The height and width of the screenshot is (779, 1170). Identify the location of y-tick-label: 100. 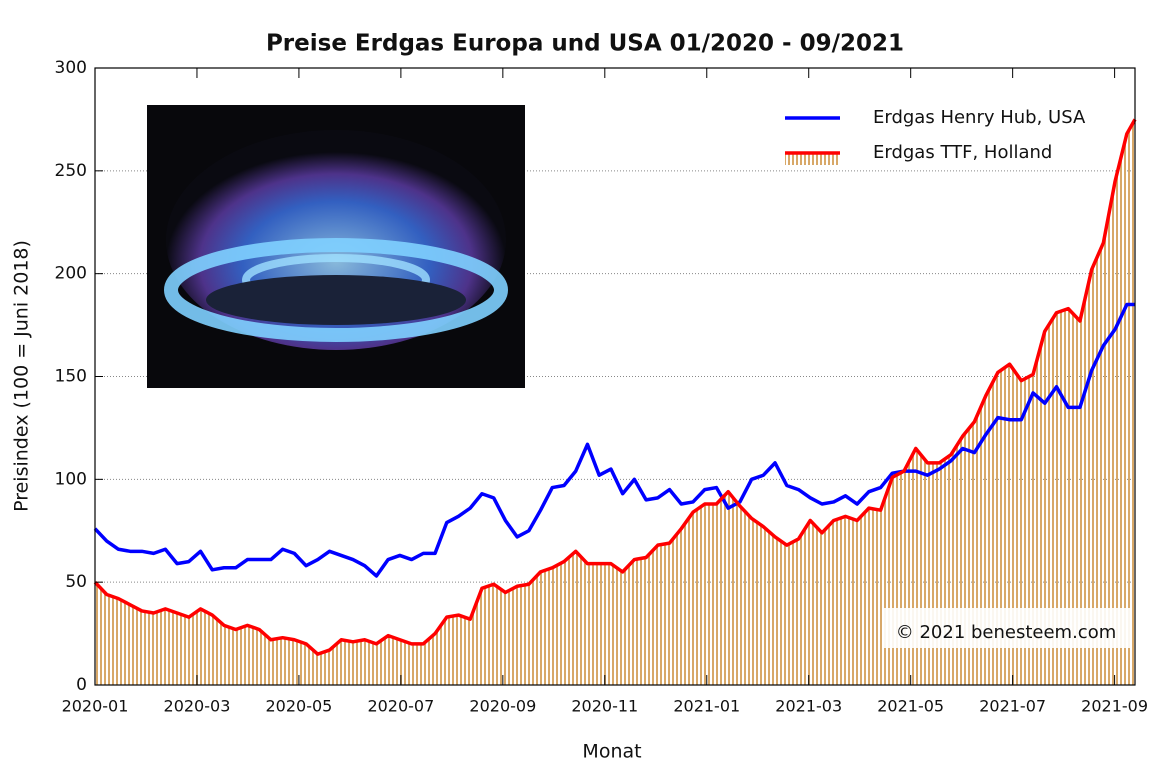
(71, 479).